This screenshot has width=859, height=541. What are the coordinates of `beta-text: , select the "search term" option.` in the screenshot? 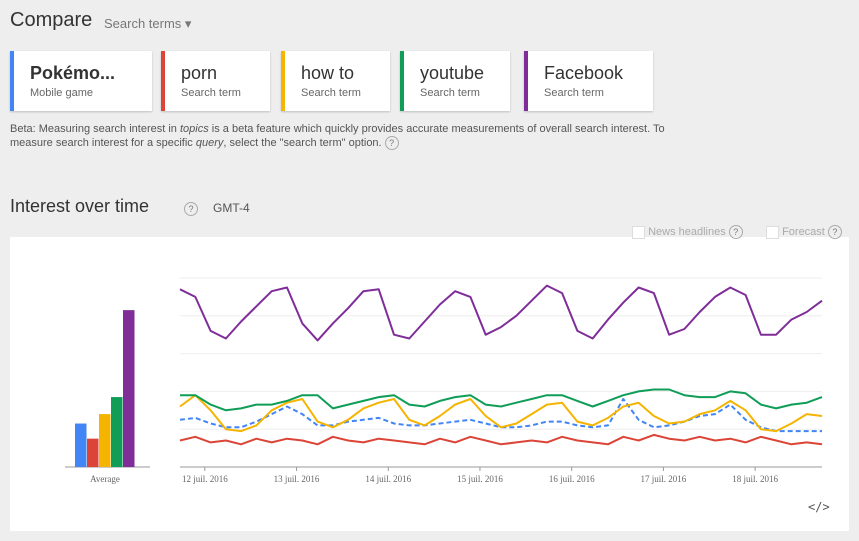 It's located at (302, 143).